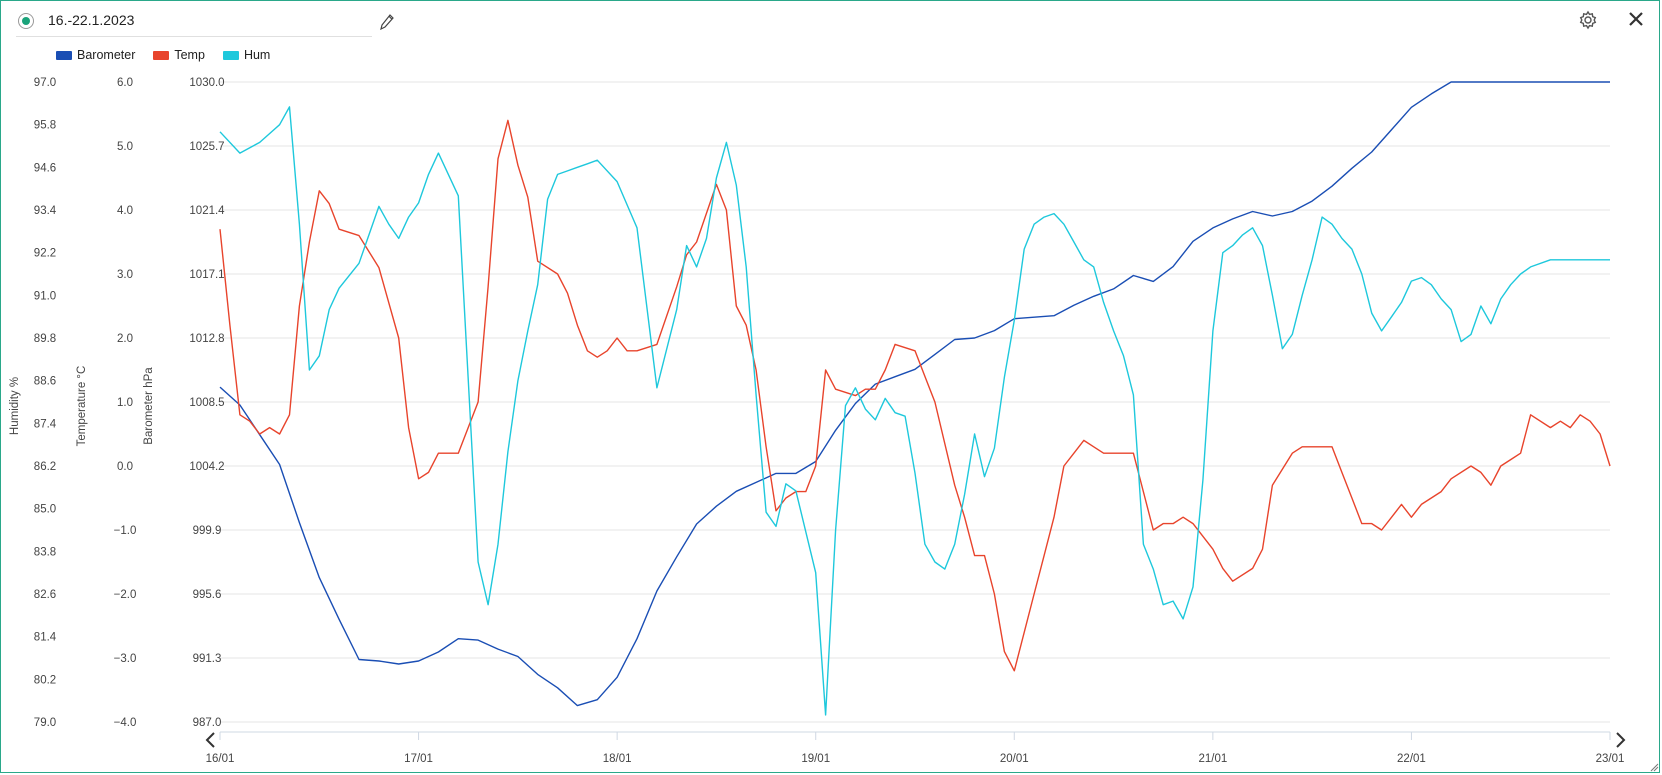  I want to click on y-axis-title-temp: Temperature °C, so click(82, 406).